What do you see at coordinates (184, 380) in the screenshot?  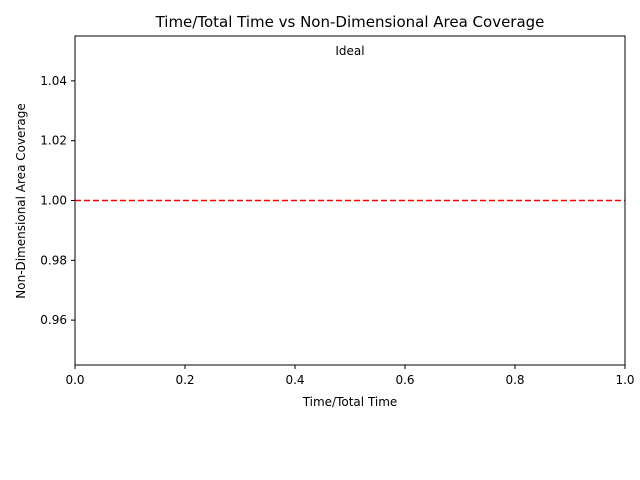 I see `x-tick-label: 0.2` at bounding box center [184, 380].